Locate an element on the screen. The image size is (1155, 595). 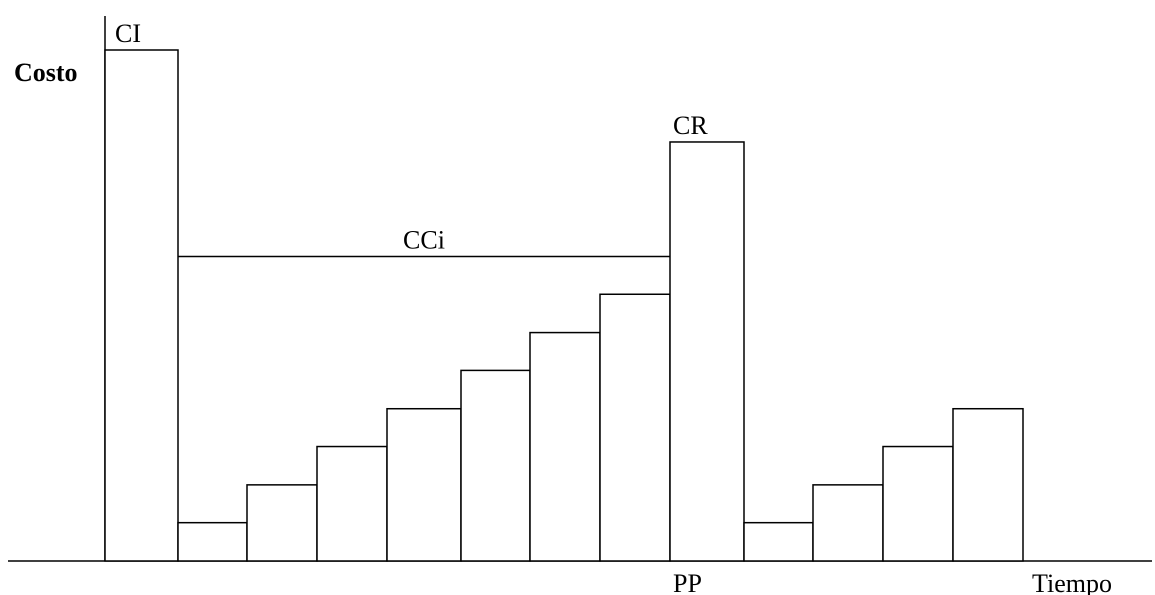
y-axis-label: Costo is located at coordinates (46, 72).